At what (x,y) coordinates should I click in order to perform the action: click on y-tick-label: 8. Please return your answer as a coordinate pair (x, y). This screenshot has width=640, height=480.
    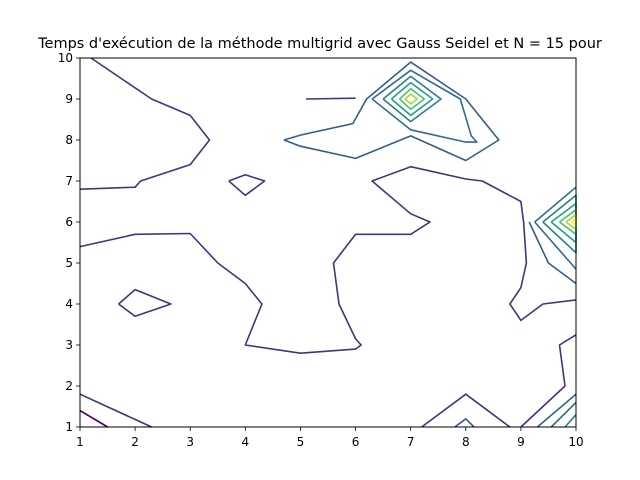
    Looking at the image, I should click on (69, 140).